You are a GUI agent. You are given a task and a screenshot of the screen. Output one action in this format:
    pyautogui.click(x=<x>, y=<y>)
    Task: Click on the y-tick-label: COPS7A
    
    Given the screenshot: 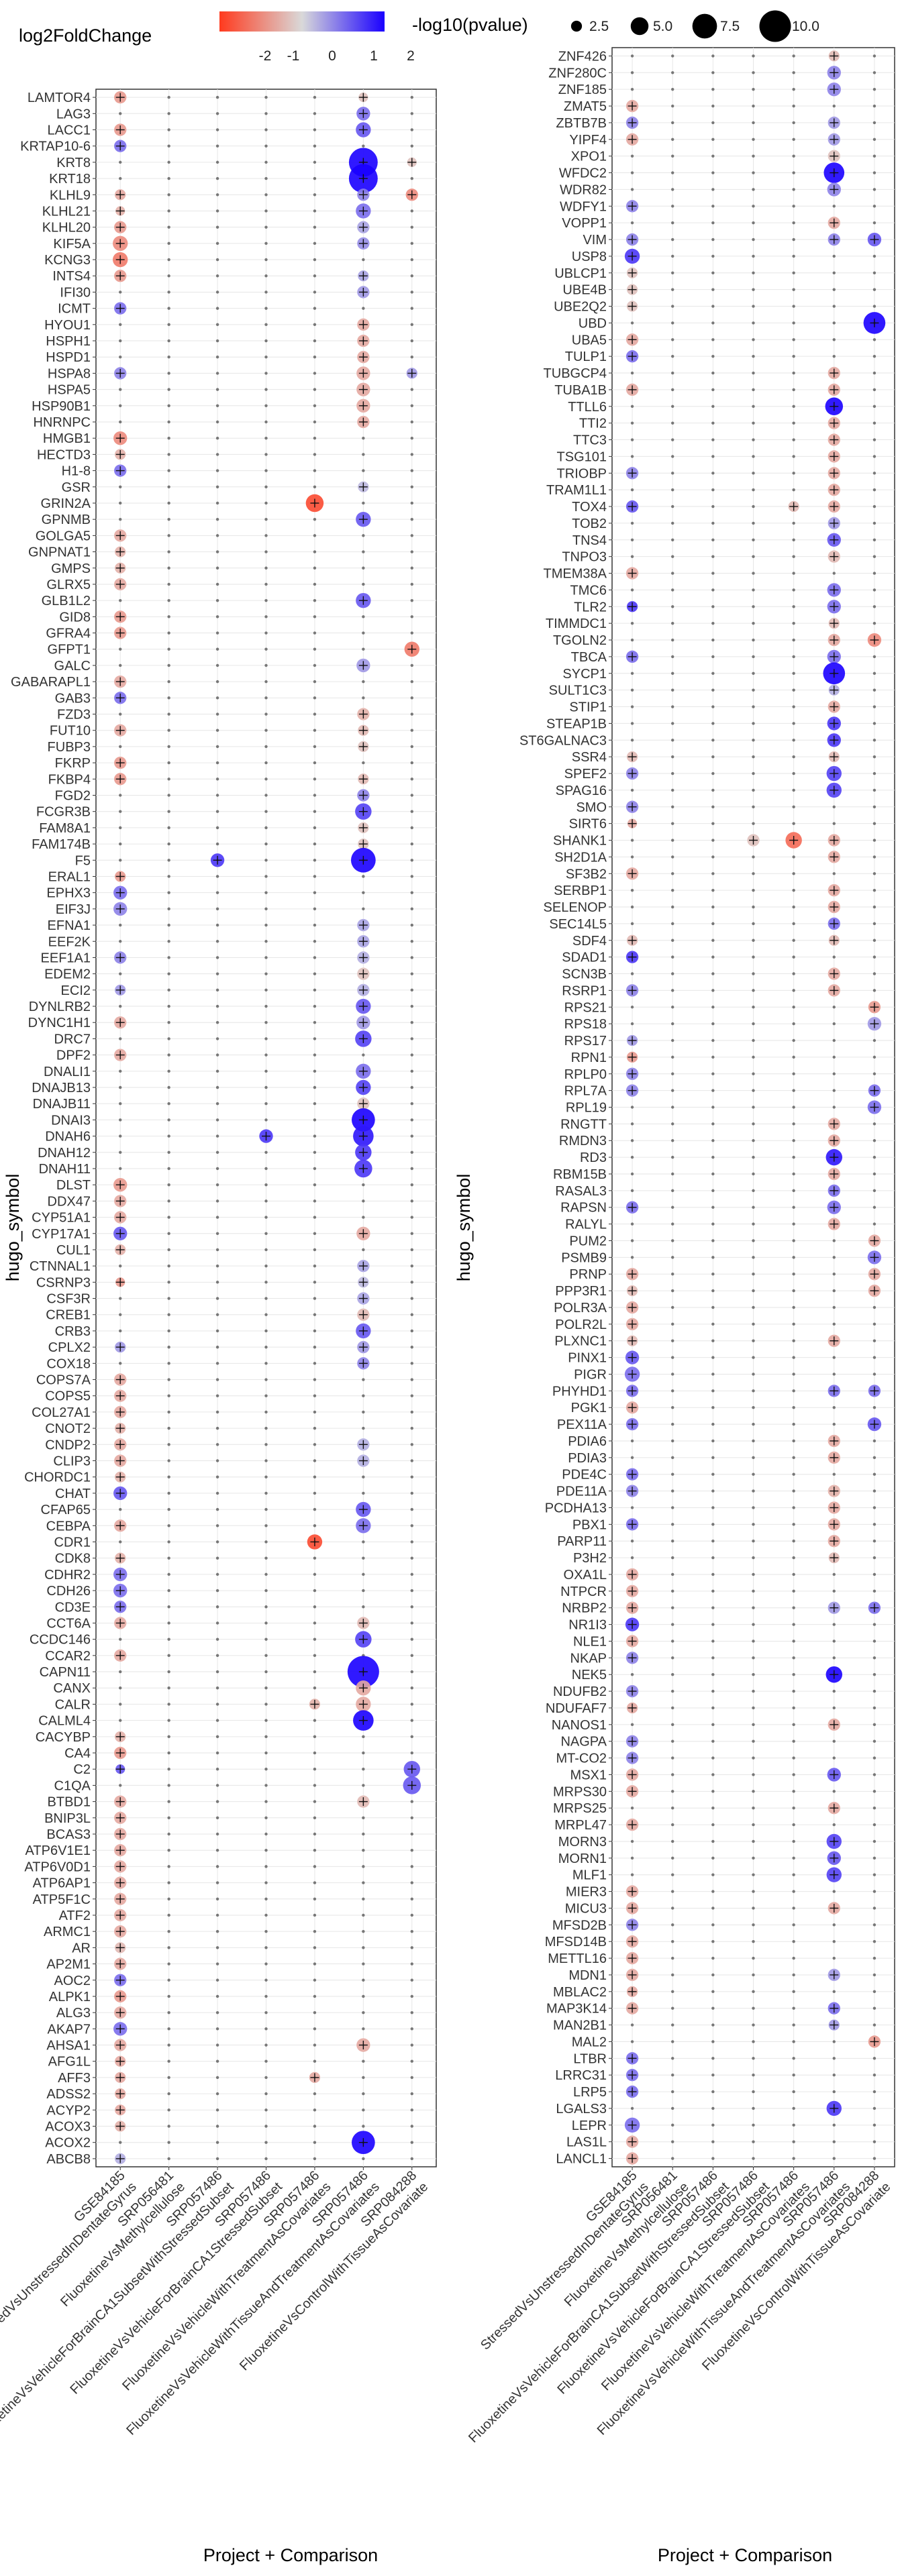 What is the action you would take?
    pyautogui.click(x=63, y=1380)
    